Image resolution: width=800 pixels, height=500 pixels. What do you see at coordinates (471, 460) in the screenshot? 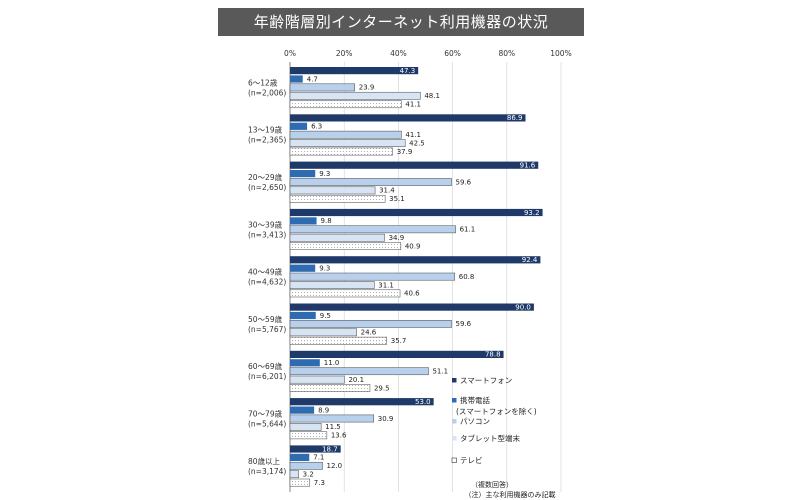
I see `legend-label: テレビ` at bounding box center [471, 460].